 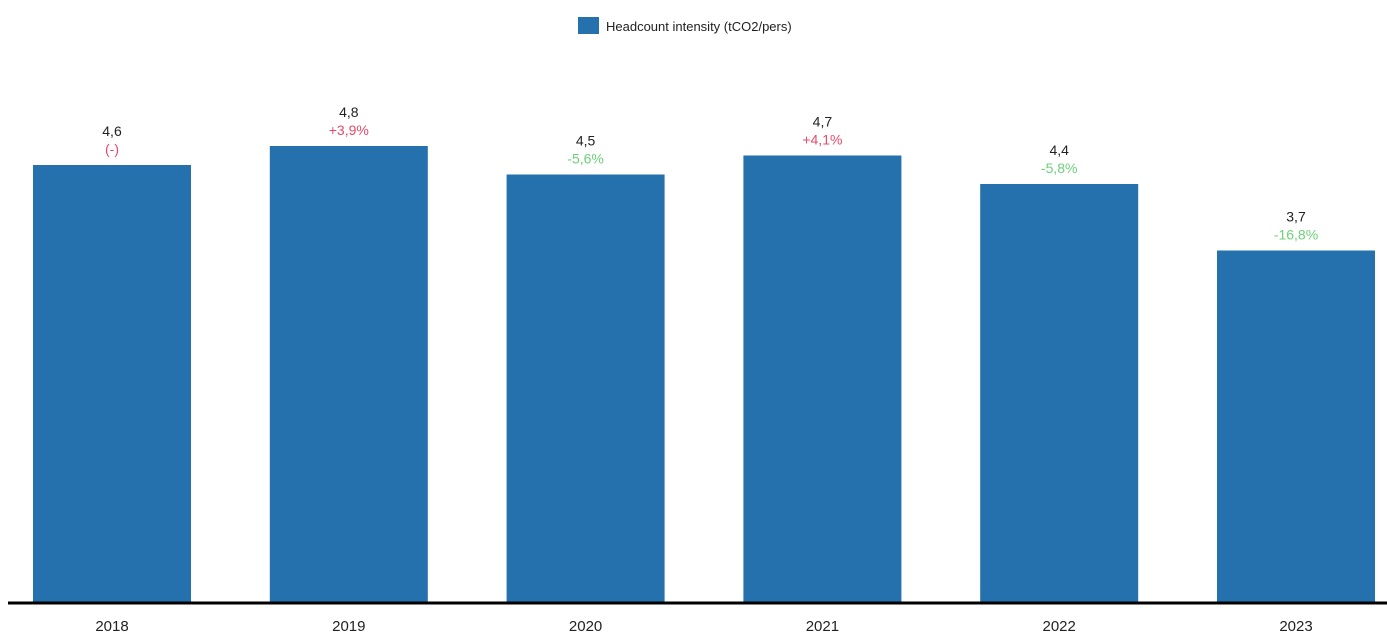 I want to click on data-label-2023: 3,7, so click(x=1296, y=217).